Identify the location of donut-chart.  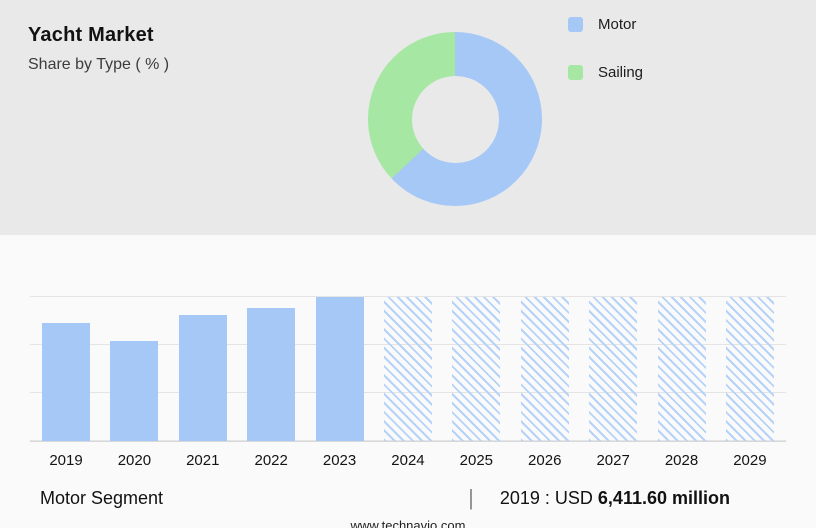
(455, 119).